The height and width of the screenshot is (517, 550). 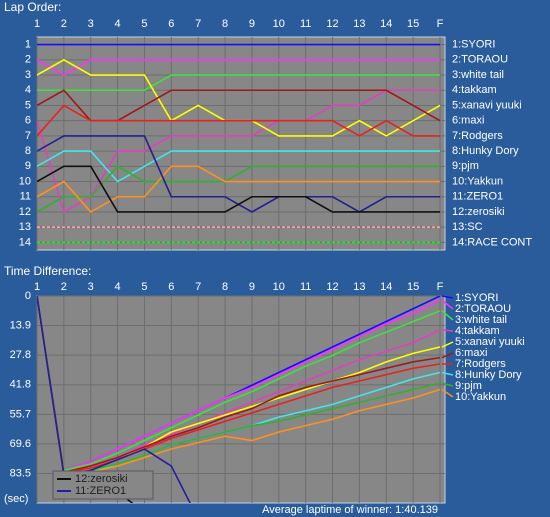 I want to click on legend-label: 11:ZERO1, so click(x=100, y=491).